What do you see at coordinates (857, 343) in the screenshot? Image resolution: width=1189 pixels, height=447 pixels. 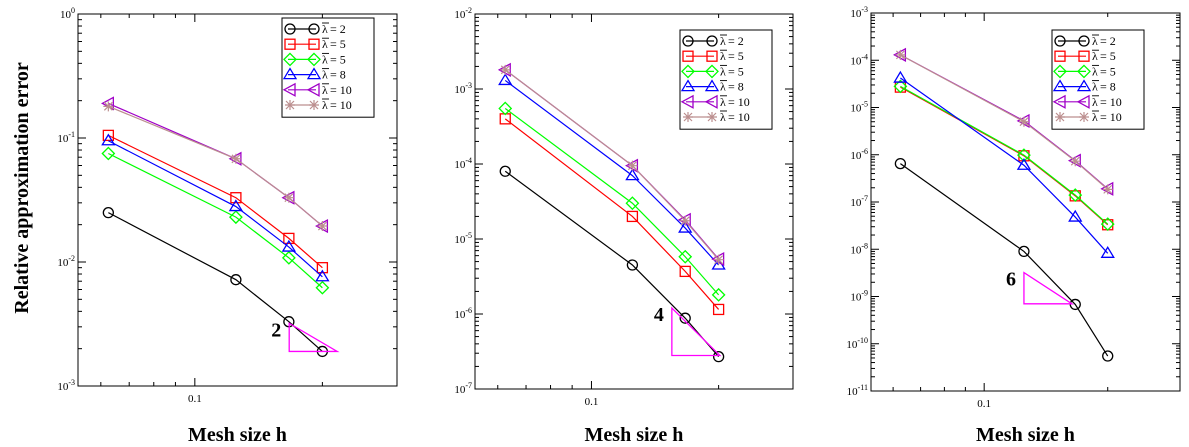 I see `y-tick-label: 10⁻¹⁰` at bounding box center [857, 343].